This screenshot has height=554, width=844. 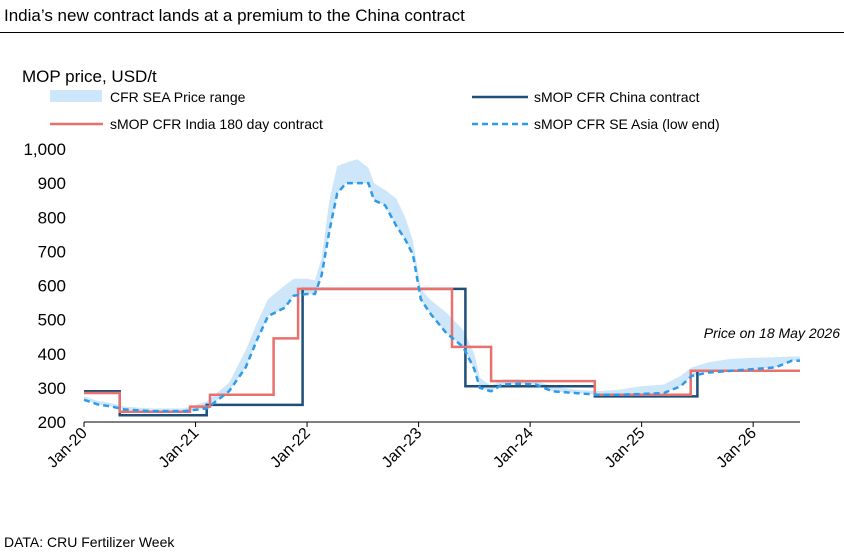 What do you see at coordinates (625, 448) in the screenshot?
I see `x-tick-label: Jan-25` at bounding box center [625, 448].